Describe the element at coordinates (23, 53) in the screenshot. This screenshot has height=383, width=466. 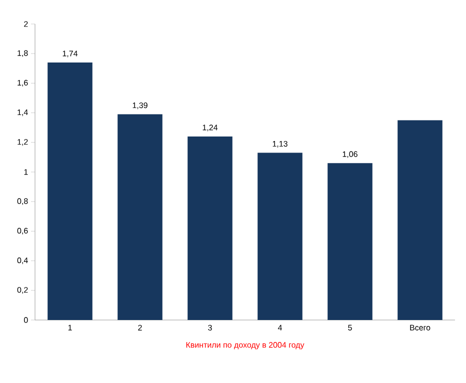
I see `y-tick-label: 1,8` at that location.